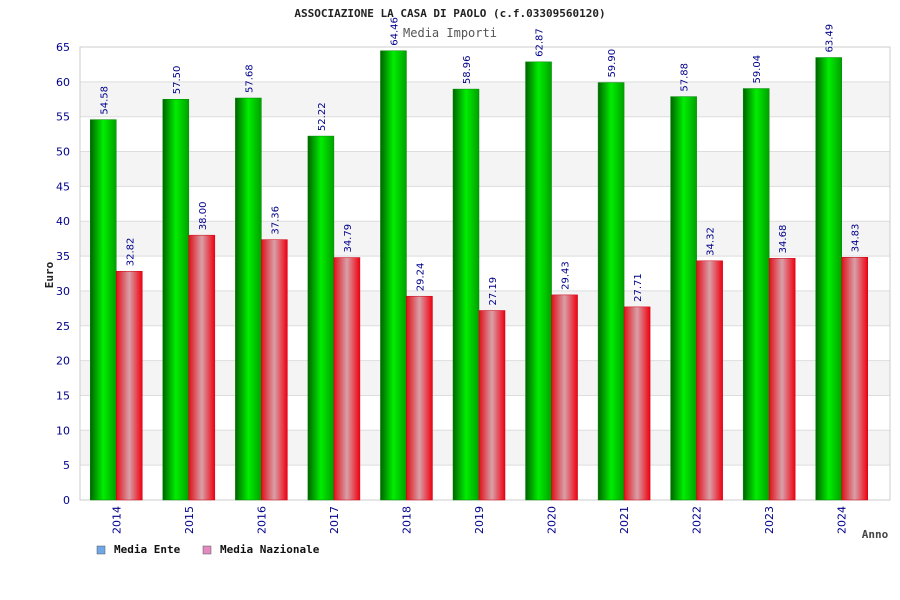 Image resolution: width=900 pixels, height=600 pixels. What do you see at coordinates (611, 291) in the screenshot?
I see `bar-media-ente-2021` at bounding box center [611, 291].